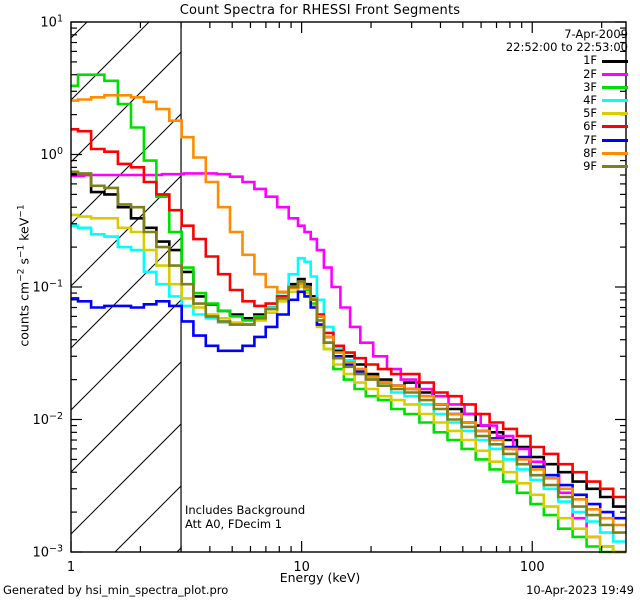  What do you see at coordinates (301, 567) in the screenshot?
I see `x-tick-label: 10` at bounding box center [301, 567].